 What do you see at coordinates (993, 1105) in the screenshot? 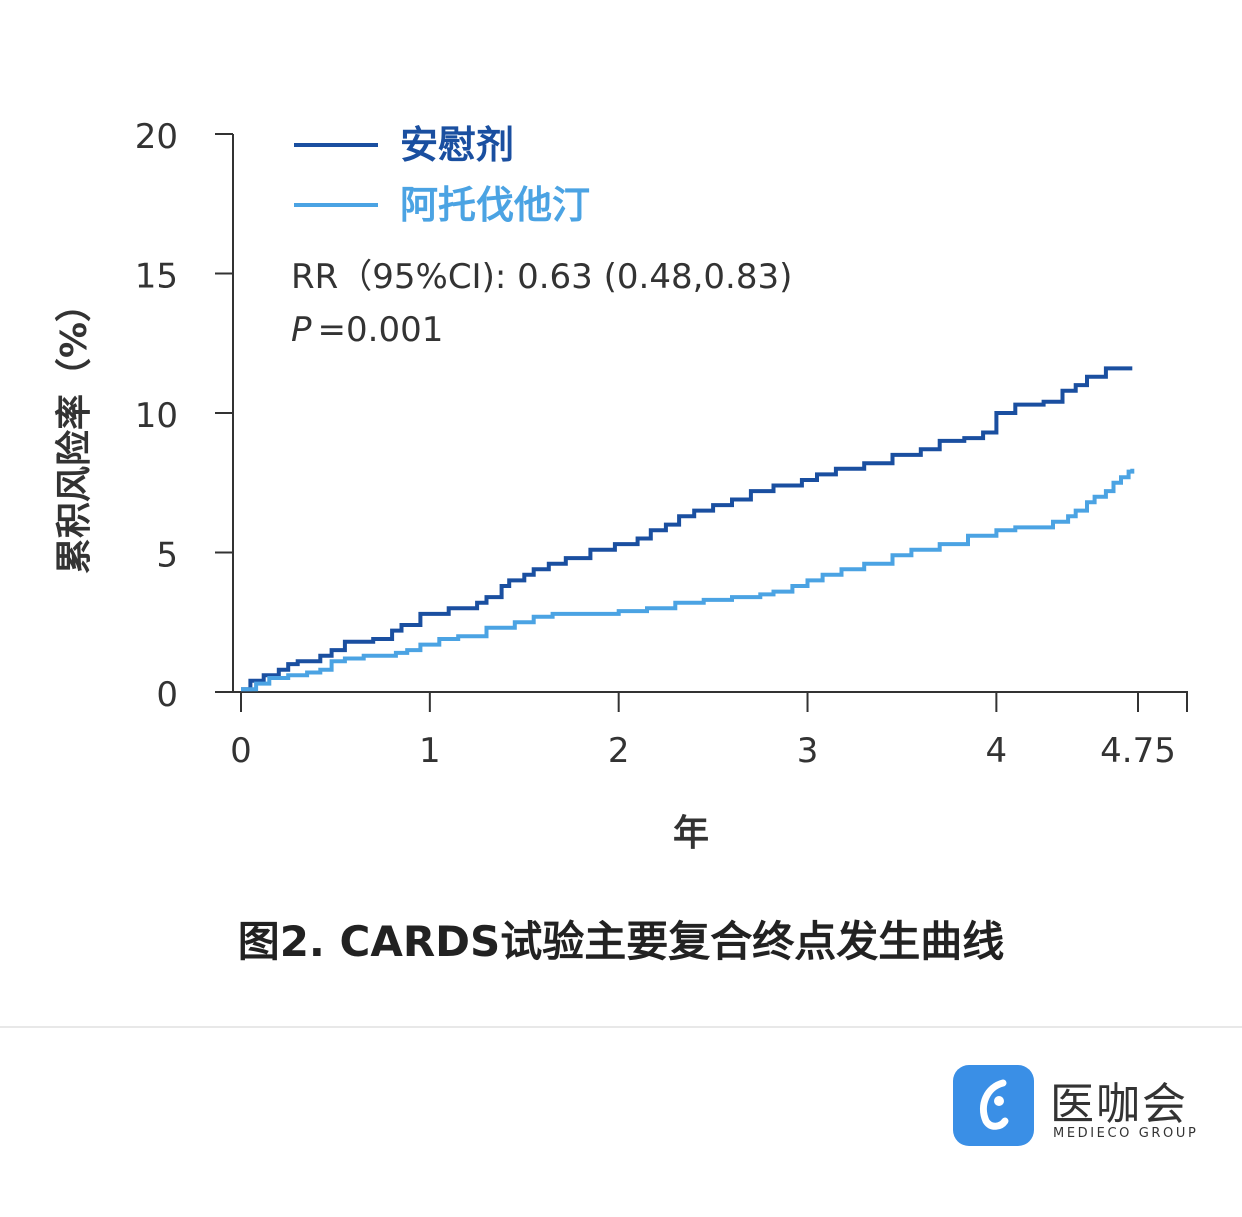
I see `stylized-person-icon` at bounding box center [993, 1105].